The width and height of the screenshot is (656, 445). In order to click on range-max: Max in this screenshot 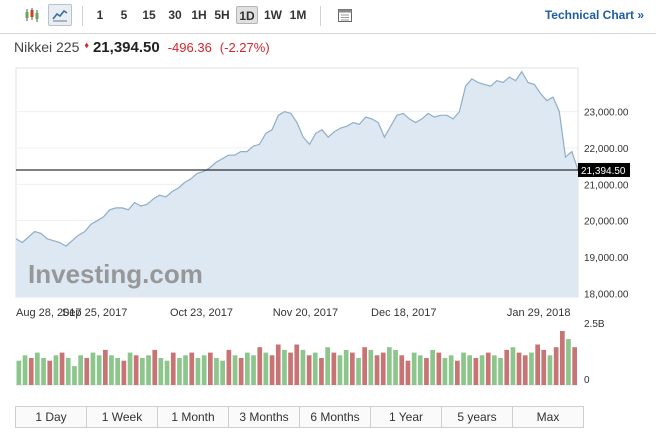, I will do `click(548, 417)`.